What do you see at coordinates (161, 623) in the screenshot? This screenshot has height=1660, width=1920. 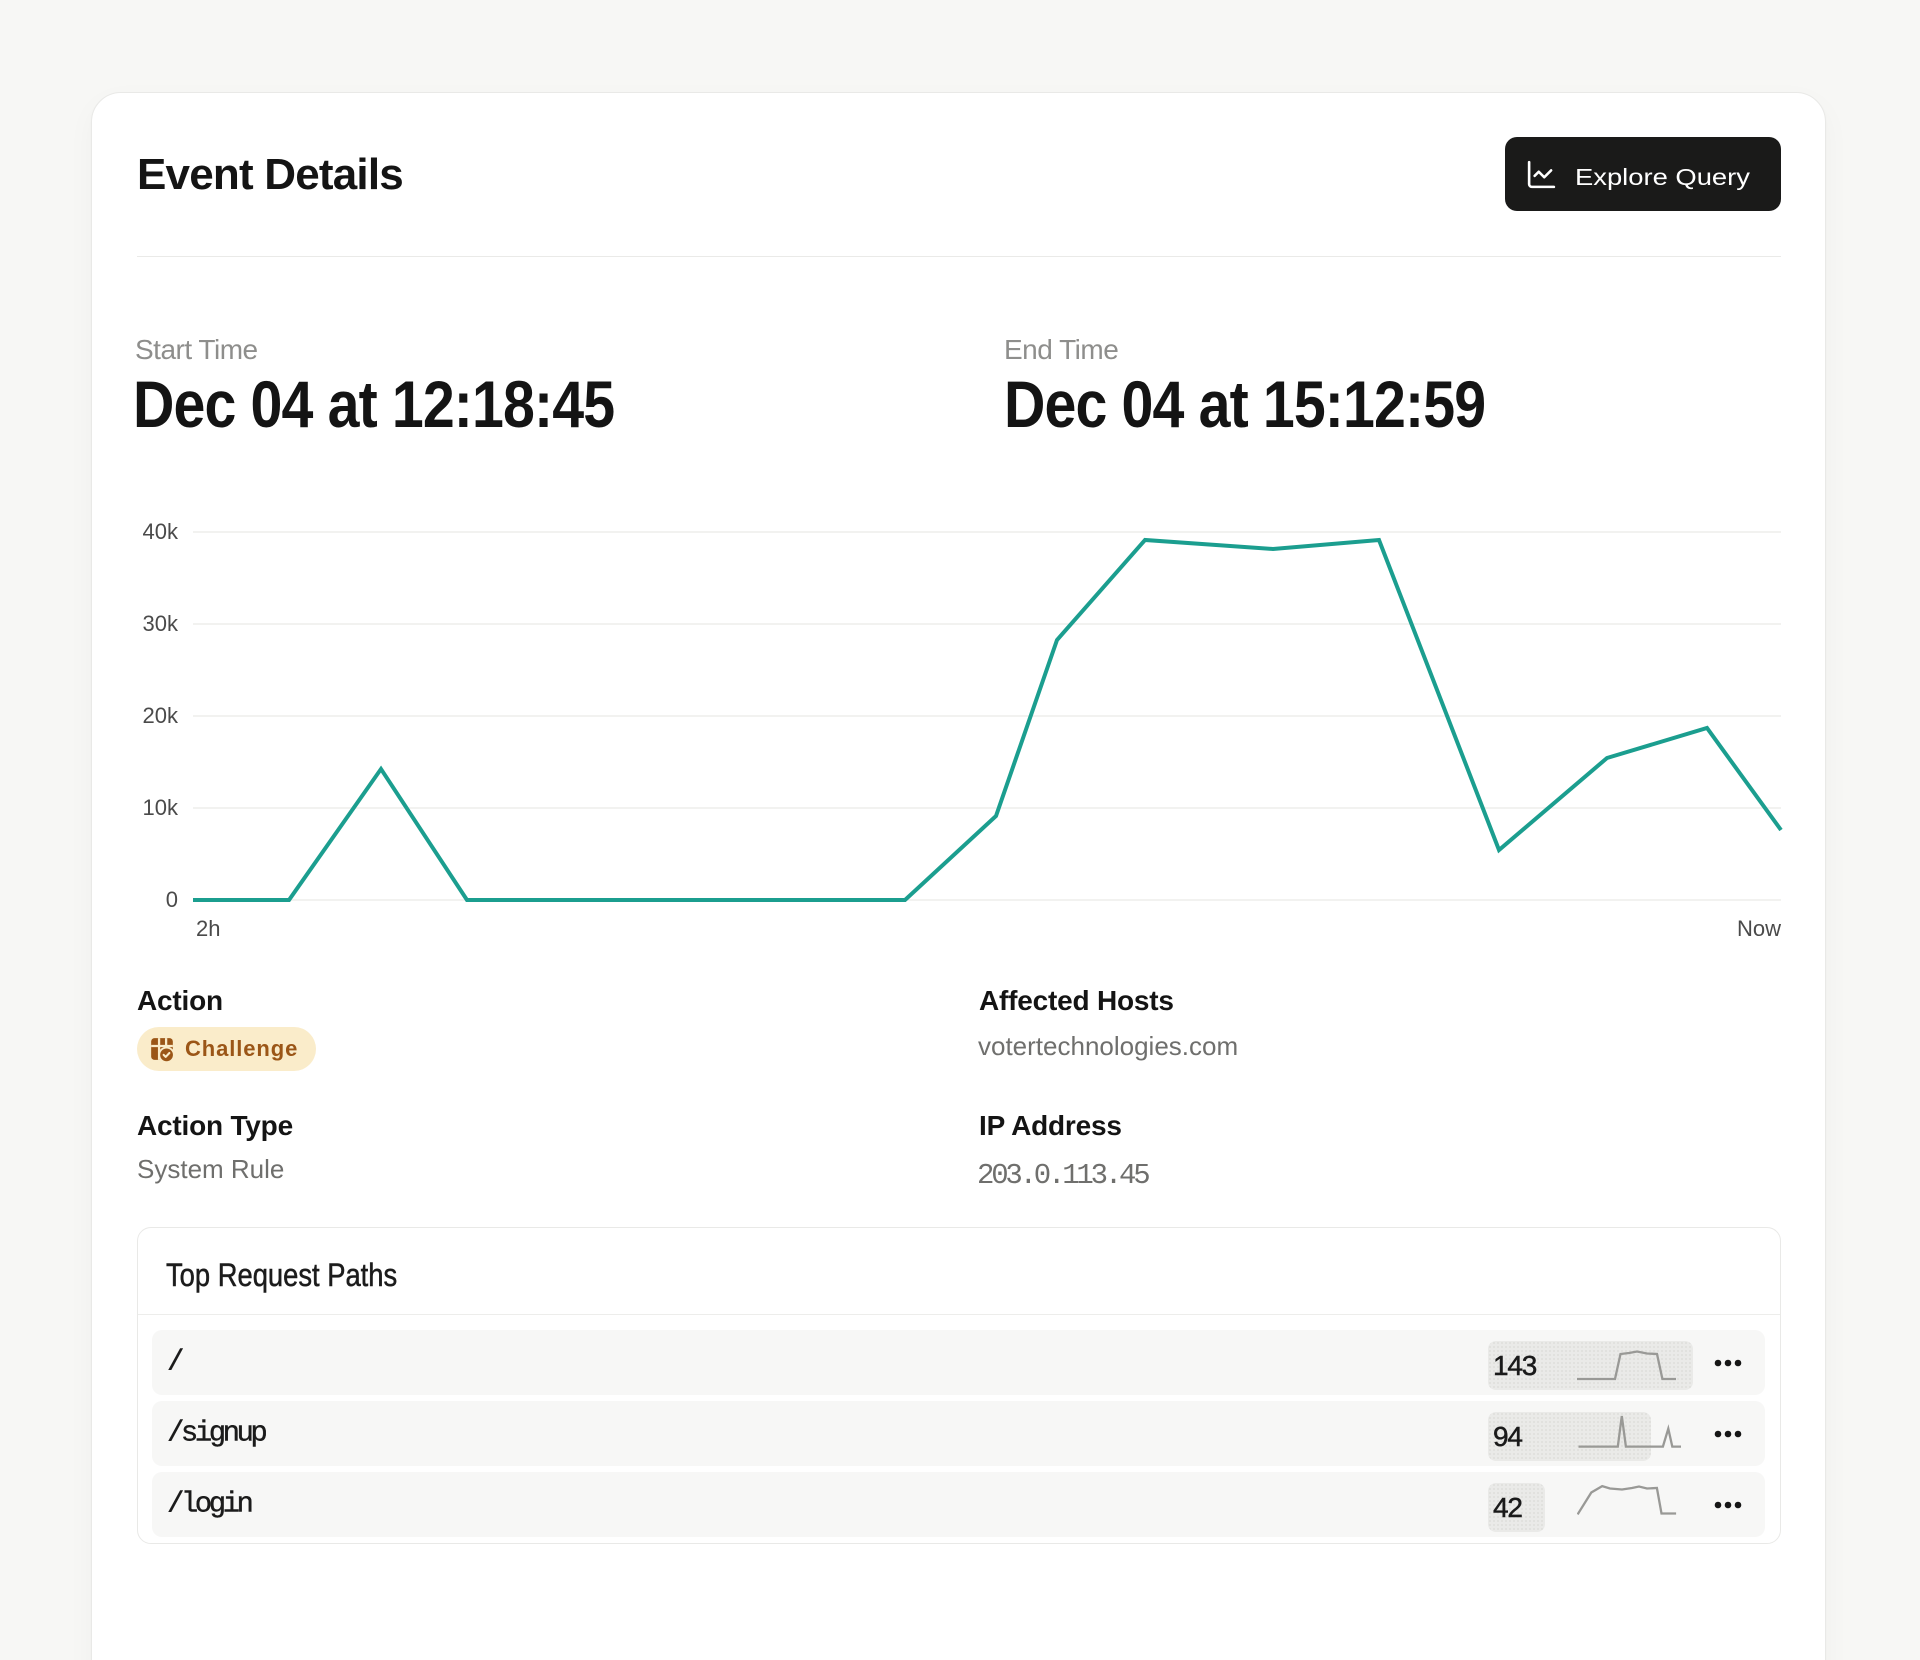 I see `svg-text: 30k` at bounding box center [161, 623].